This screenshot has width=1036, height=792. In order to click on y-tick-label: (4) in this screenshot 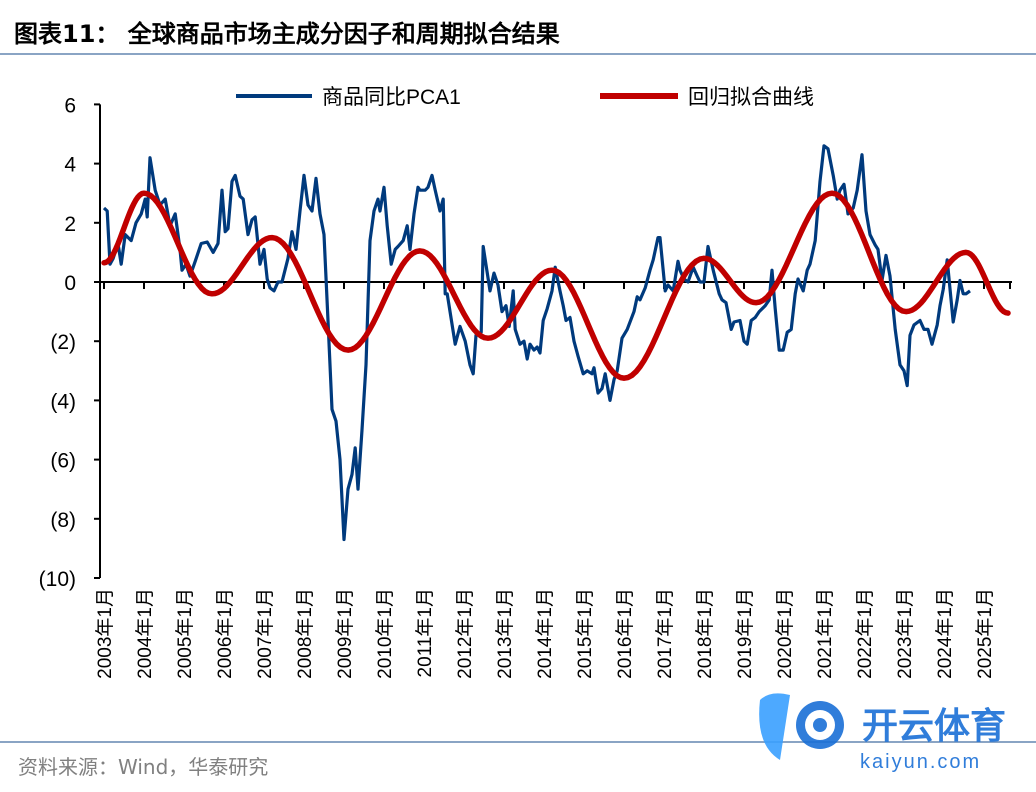, I will do `click(63, 401)`.